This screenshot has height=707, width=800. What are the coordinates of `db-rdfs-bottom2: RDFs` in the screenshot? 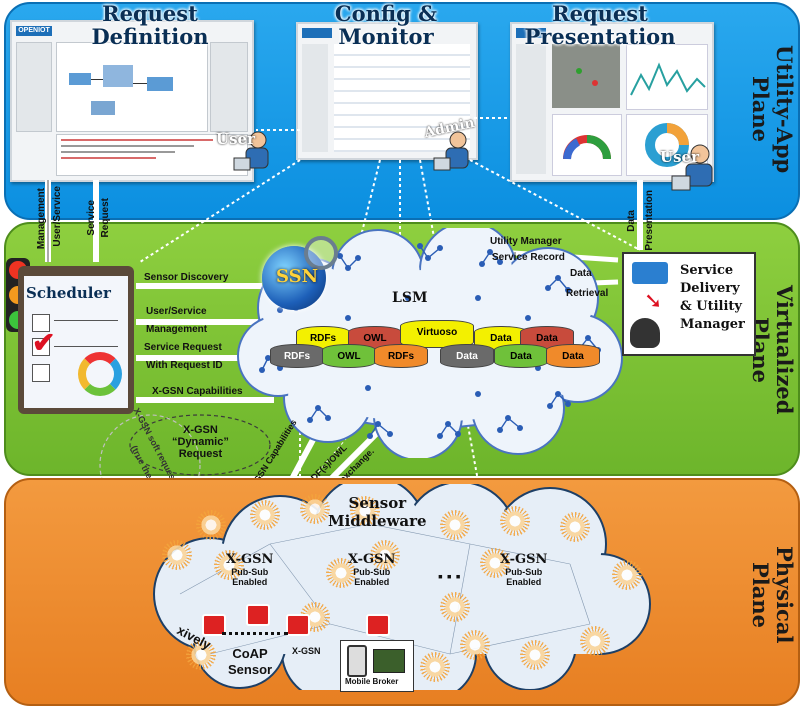 It's located at (401, 356).